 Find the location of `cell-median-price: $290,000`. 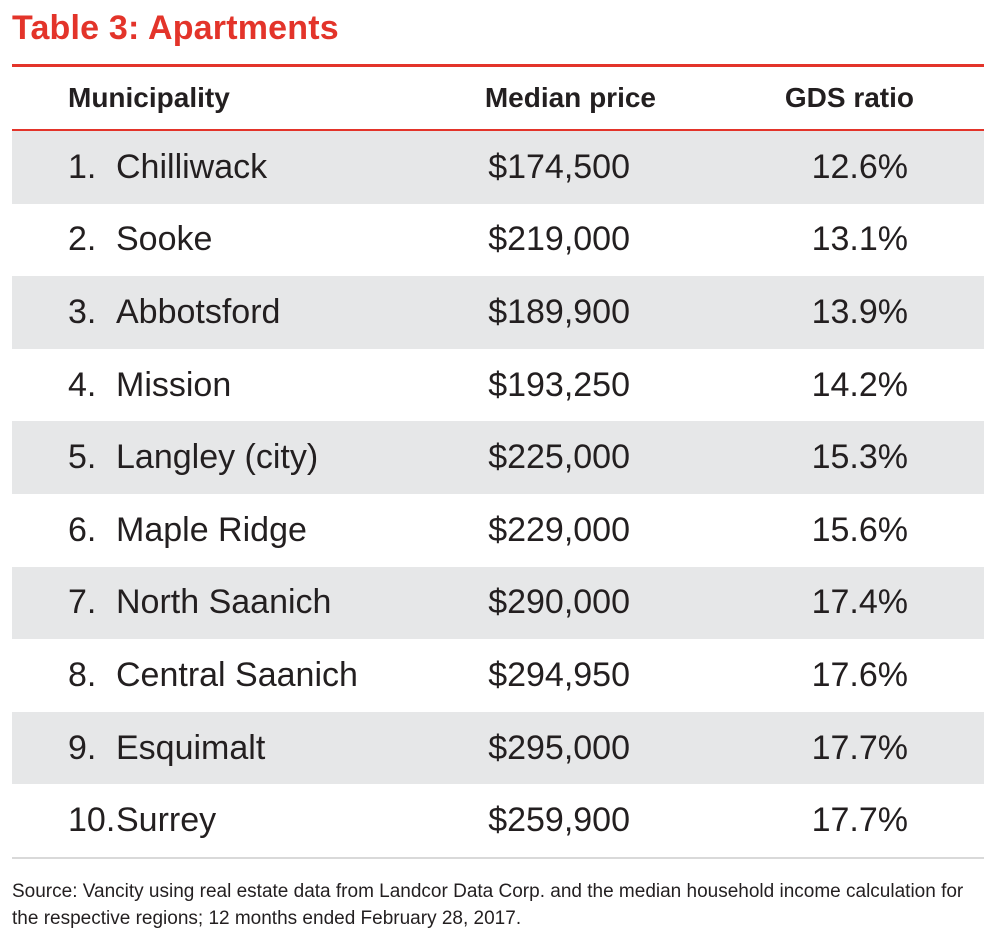

cell-median-price: $290,000 is located at coordinates (559, 602).